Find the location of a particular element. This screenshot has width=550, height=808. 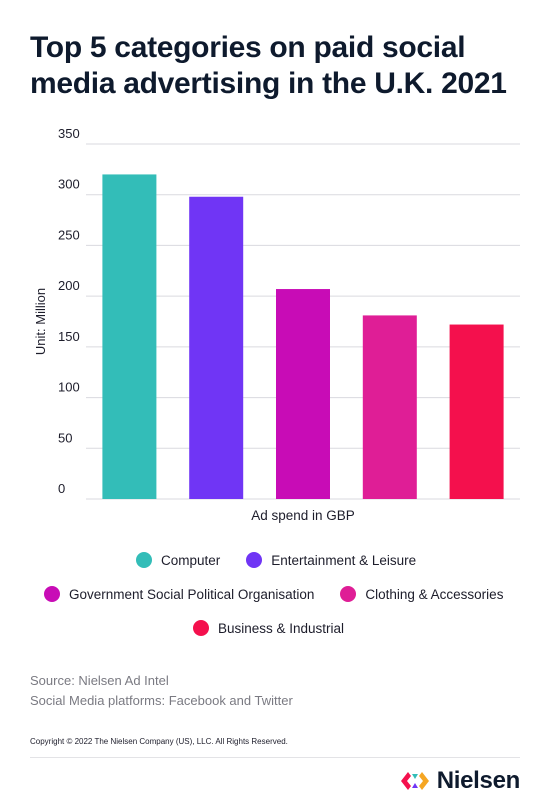

legend-label: Clothing & Accessories is located at coordinates (434, 594).